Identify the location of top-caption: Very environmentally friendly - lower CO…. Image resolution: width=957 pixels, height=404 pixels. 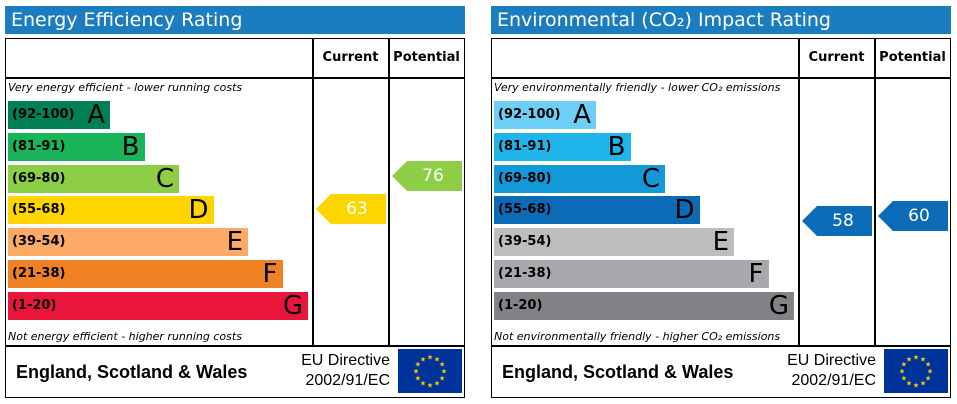
(637, 87).